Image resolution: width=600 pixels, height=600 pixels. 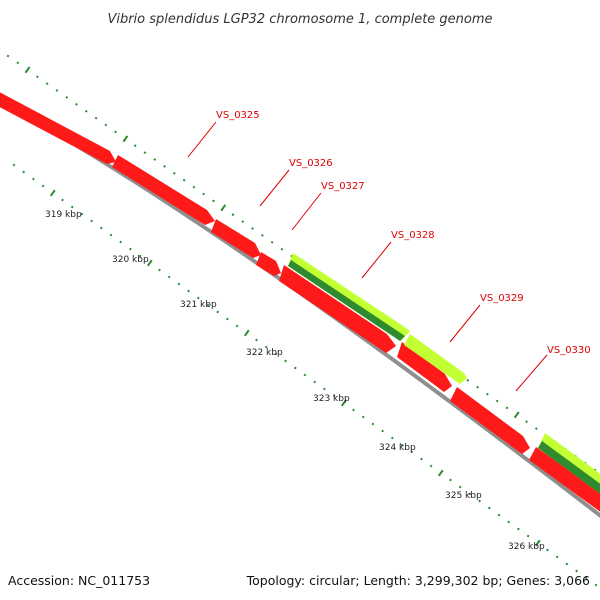 I want to click on gene-arrow-vs-0328-rev, so click(x=337, y=309).